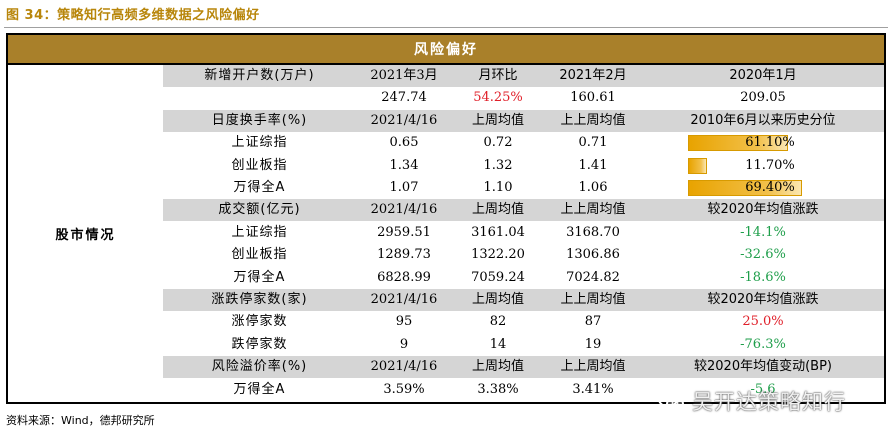 The height and width of the screenshot is (438, 893). I want to click on row-label: 涨跌停家数(家), so click(259, 299).